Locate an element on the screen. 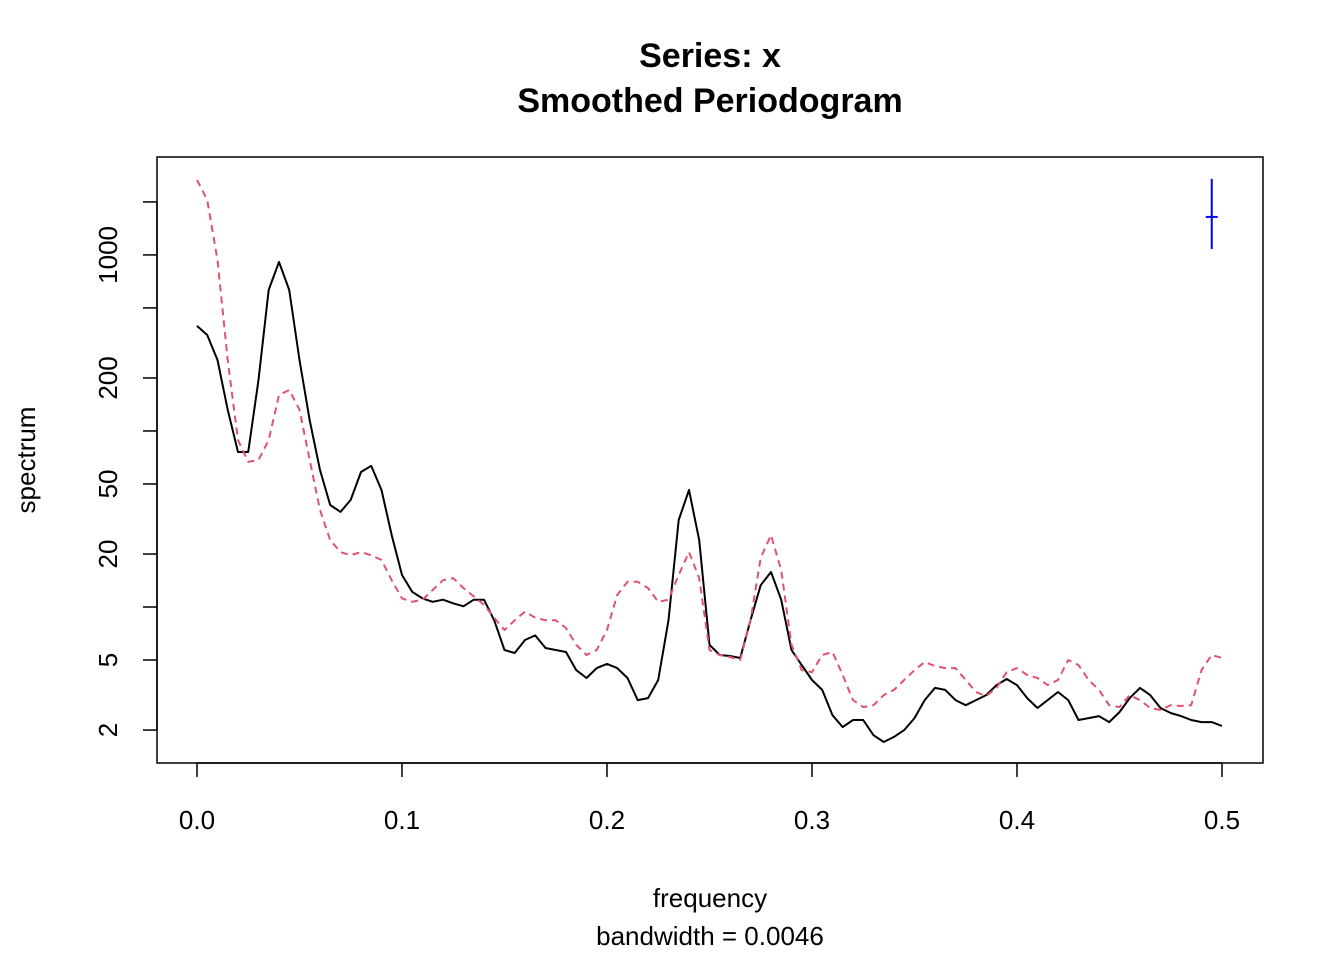 The width and height of the screenshot is (1344, 960). y-tick-label: 20 is located at coordinates (108, 554).